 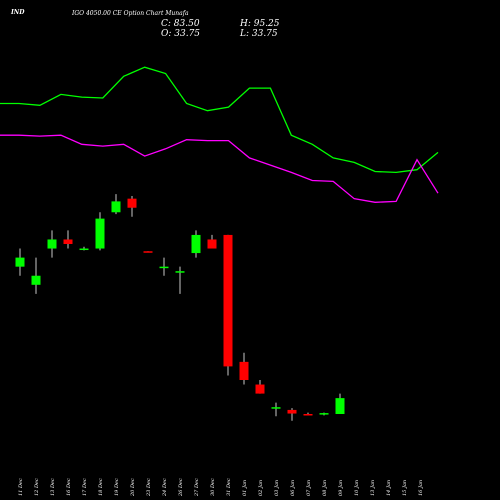 What do you see at coordinates (245, 488) in the screenshot?
I see `x-tick-label: 01 Jan` at bounding box center [245, 488].